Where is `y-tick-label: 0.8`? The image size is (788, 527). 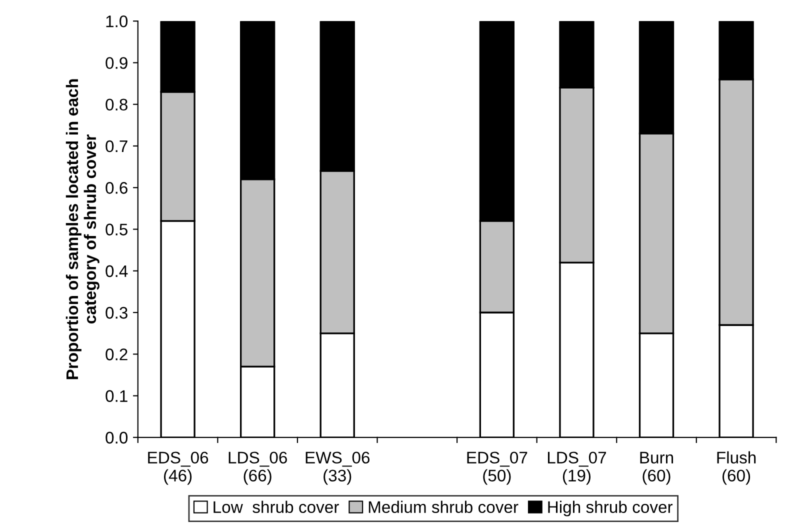 y-tick-label: 0.8 is located at coordinates (117, 104).